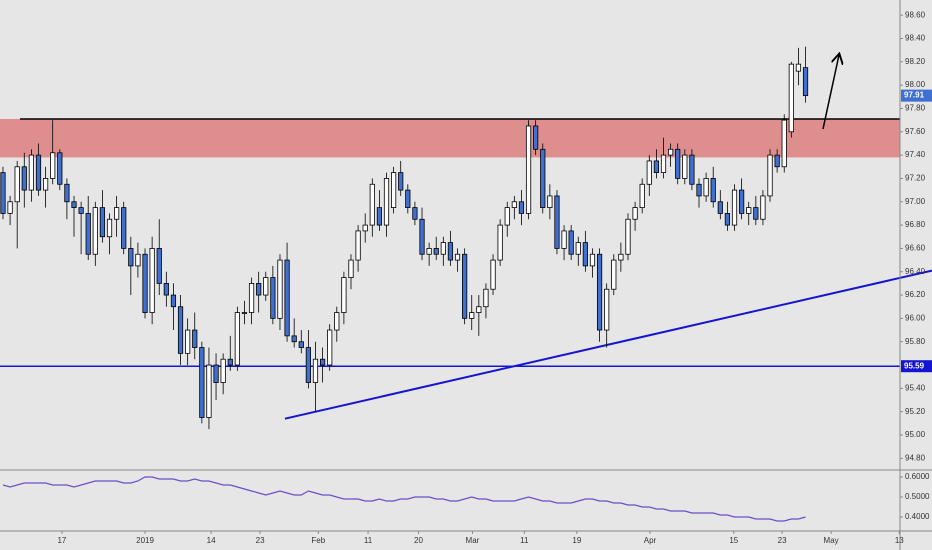  What do you see at coordinates (211, 540) in the screenshot?
I see `x-tick-label: 14` at bounding box center [211, 540].